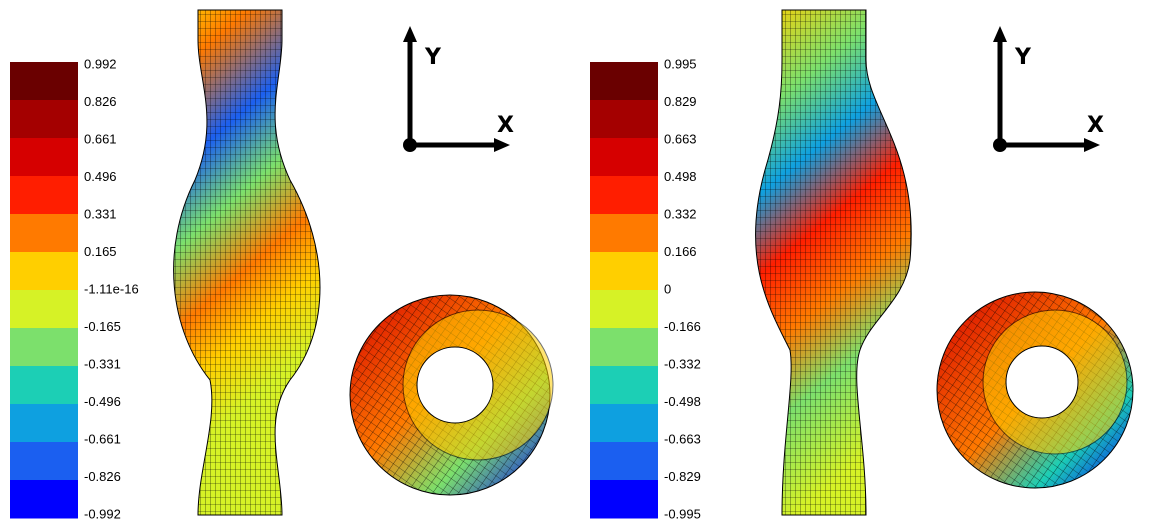 Image resolution: width=1152 pixels, height=529 pixels. What do you see at coordinates (102, 513) in the screenshot?
I see `colorbar-label: -0.992` at bounding box center [102, 513].